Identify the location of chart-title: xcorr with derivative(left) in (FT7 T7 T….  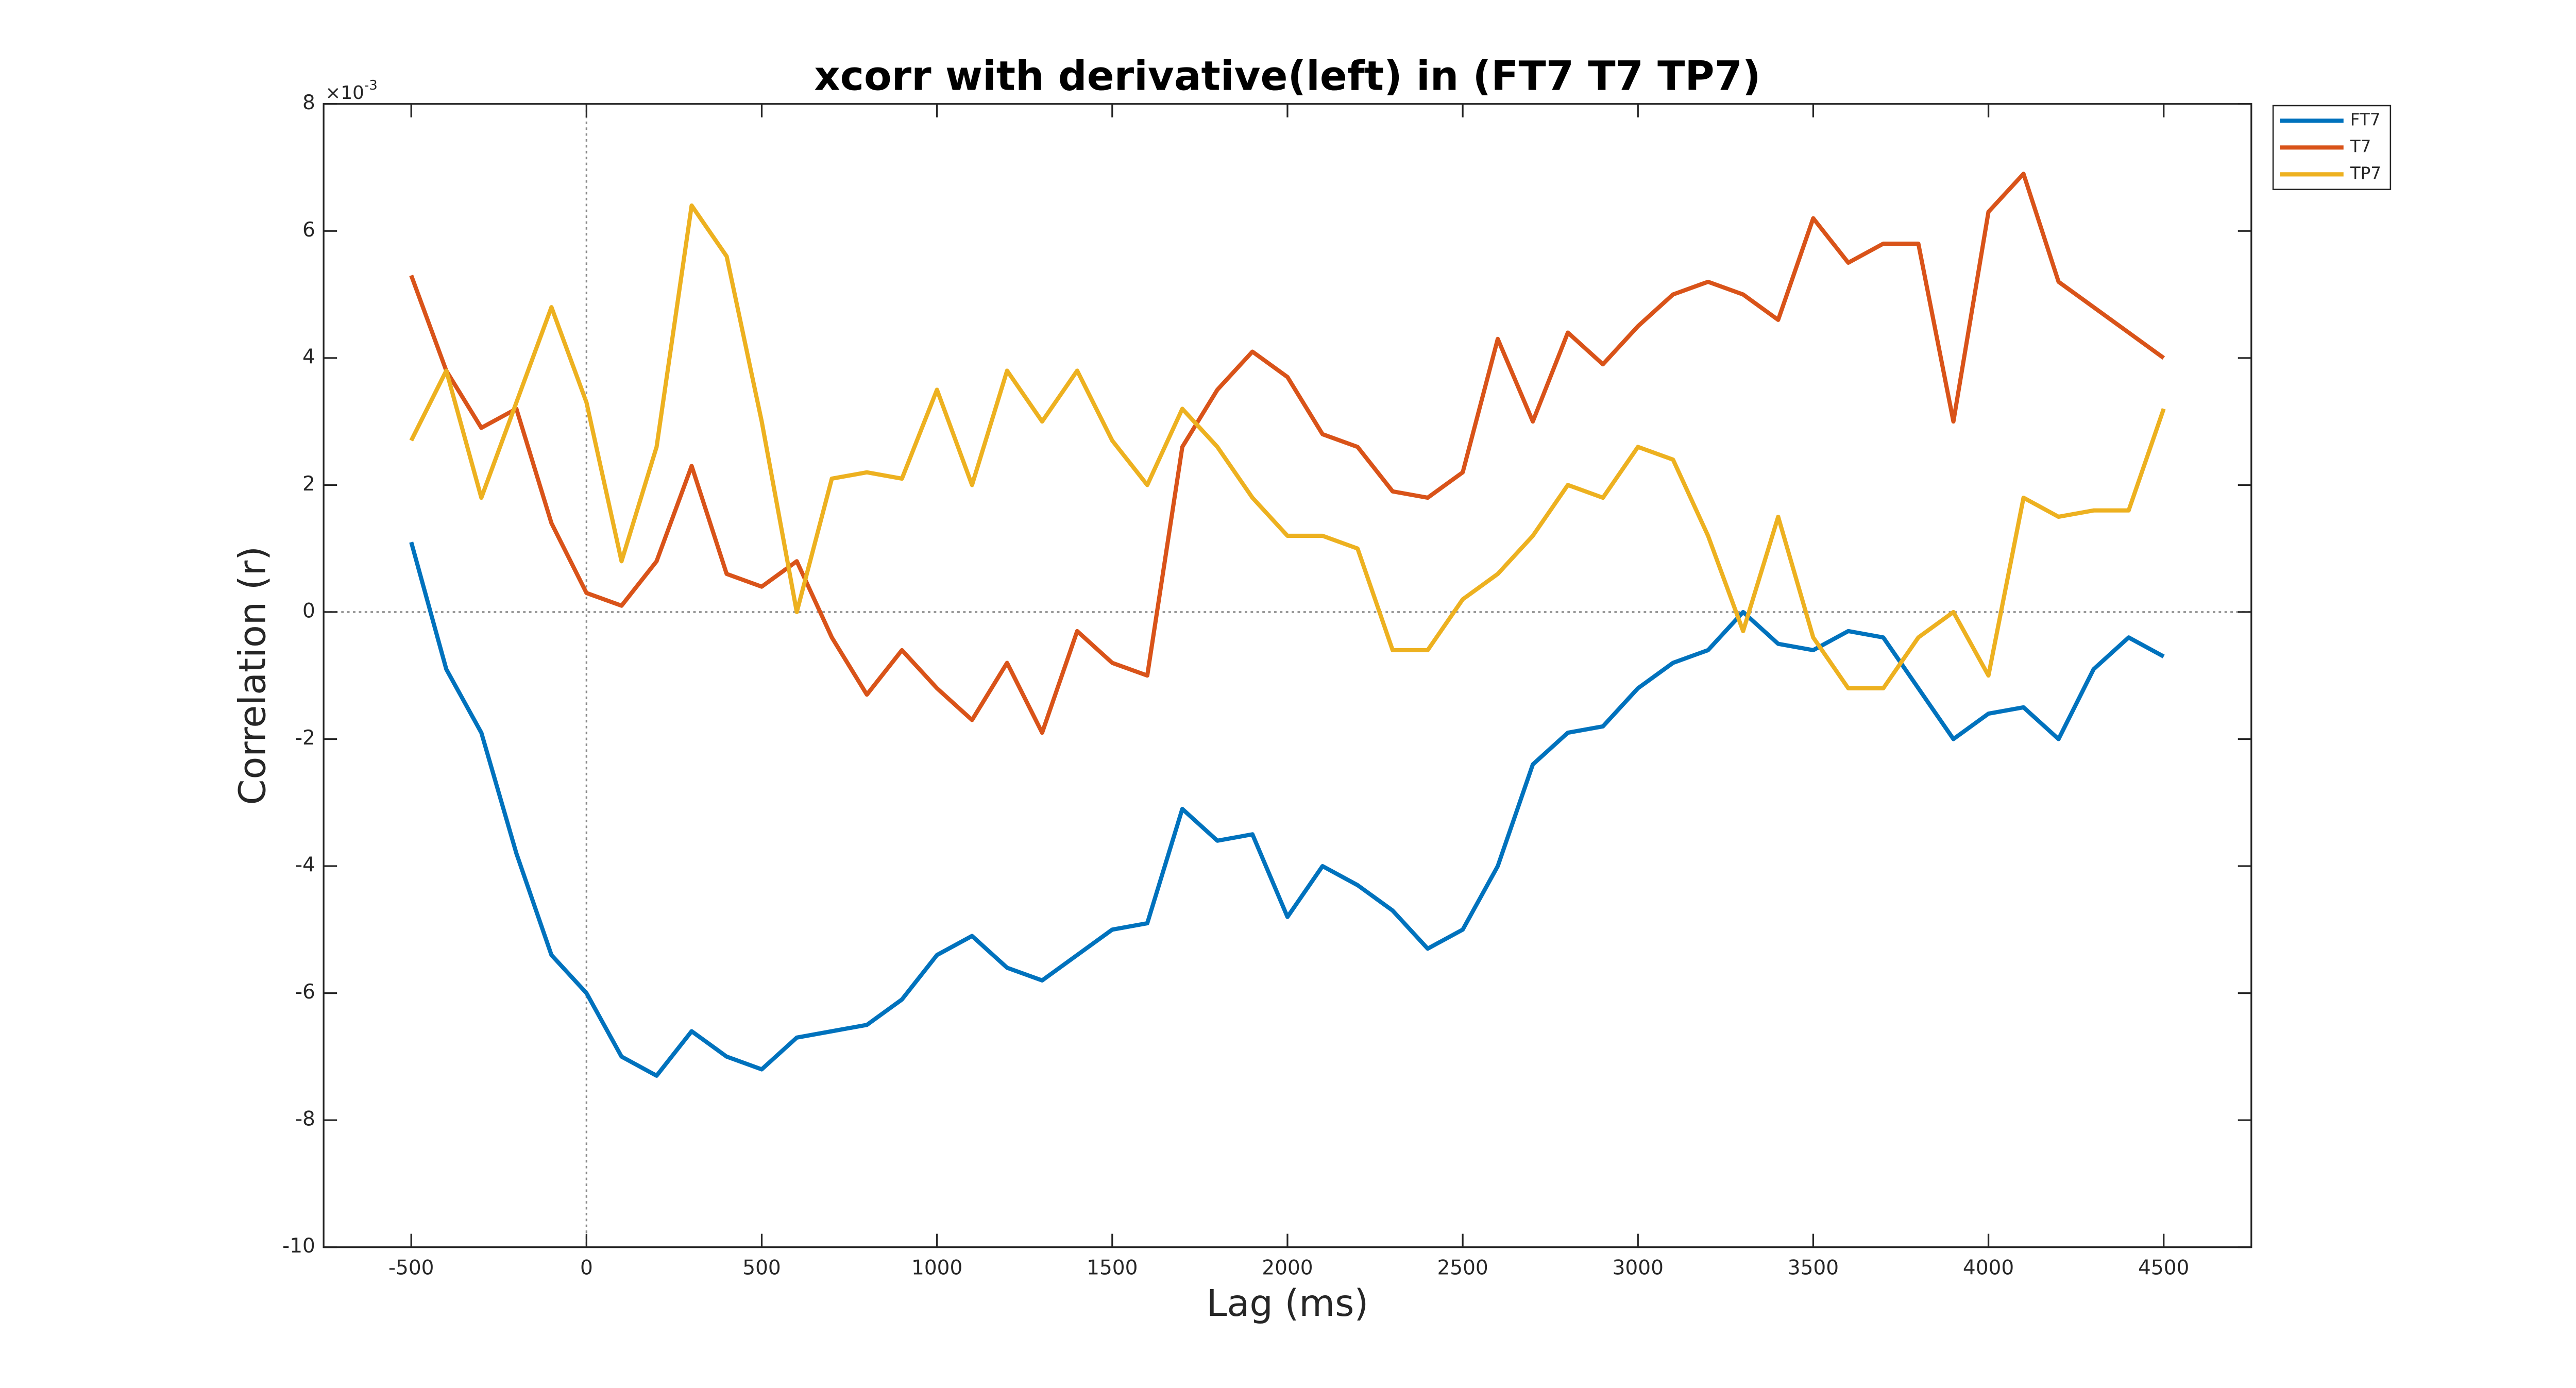
(1287, 76).